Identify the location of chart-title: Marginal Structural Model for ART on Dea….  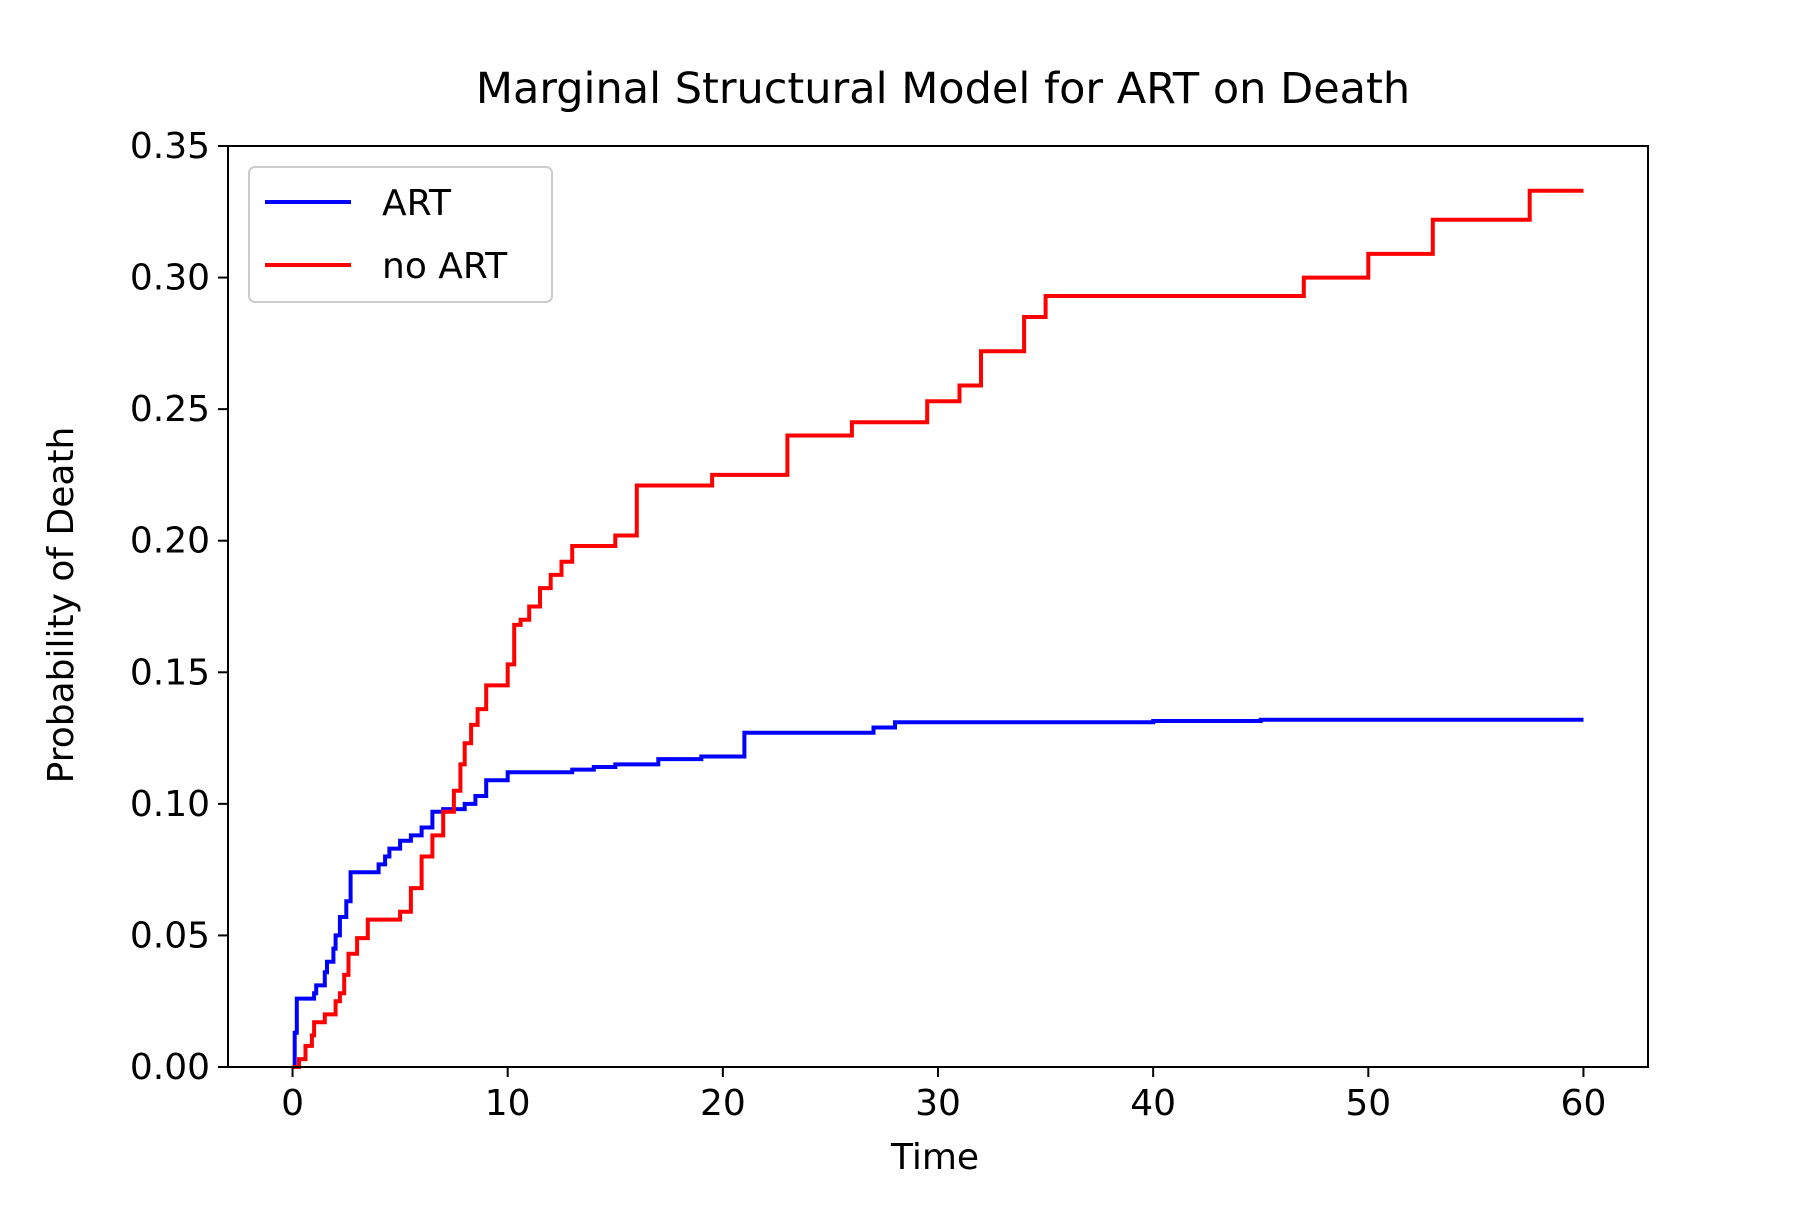
(943, 89).